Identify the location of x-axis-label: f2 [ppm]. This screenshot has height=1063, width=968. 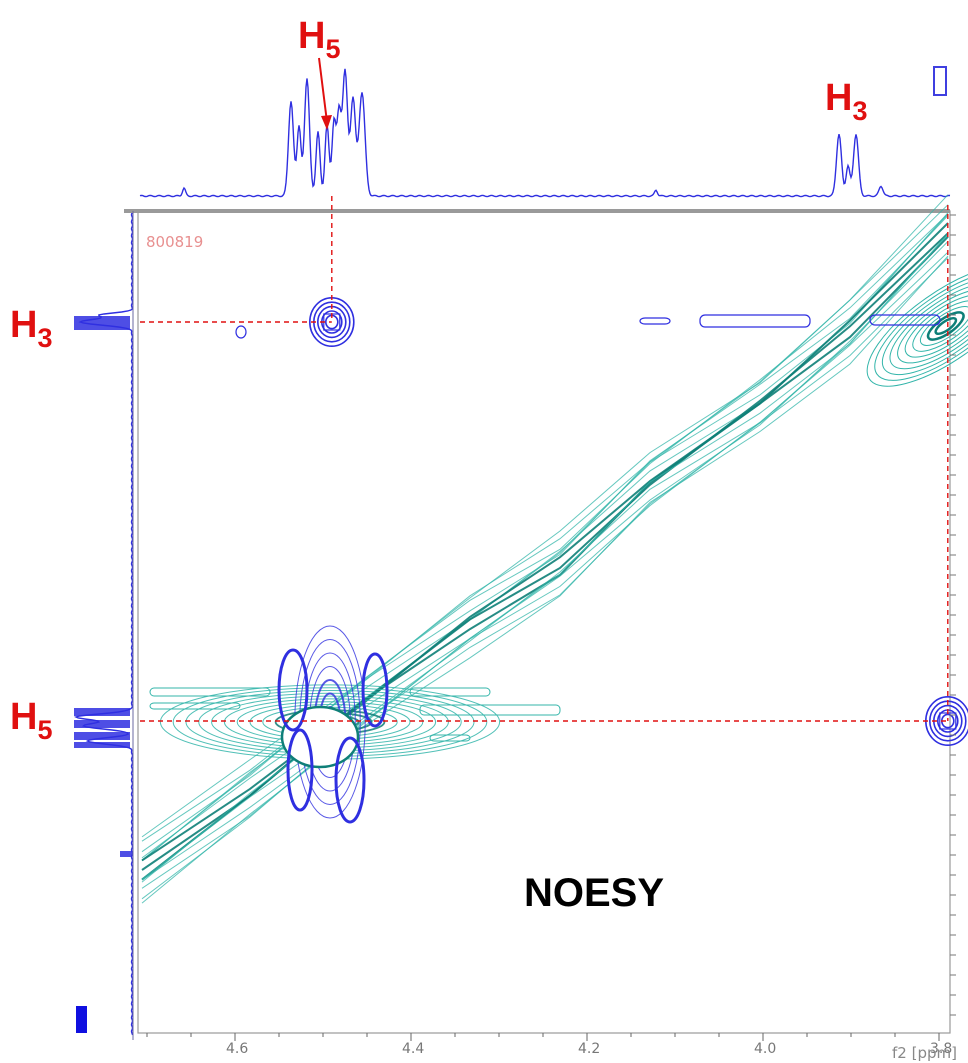
(924, 1053).